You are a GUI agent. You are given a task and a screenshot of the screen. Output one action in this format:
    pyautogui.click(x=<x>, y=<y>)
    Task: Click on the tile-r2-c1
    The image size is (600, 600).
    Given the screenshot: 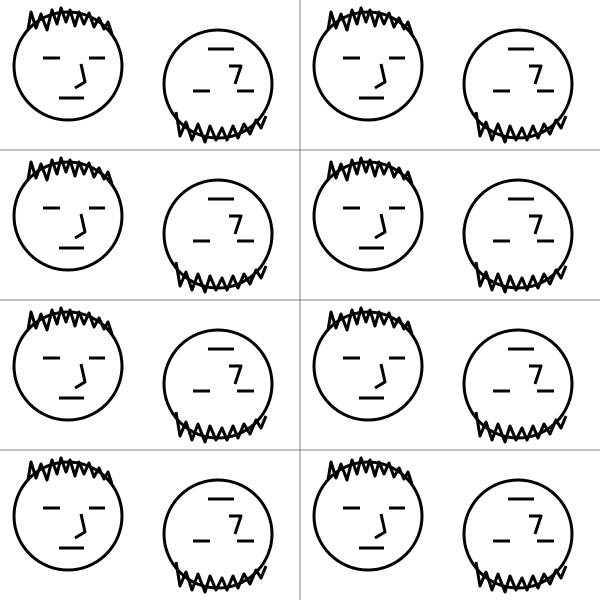 What is the action you would take?
    pyautogui.click(x=143, y=225)
    